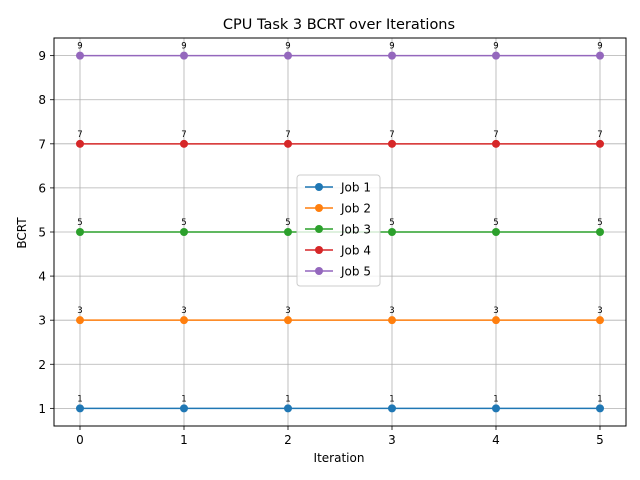  What do you see at coordinates (339, 458) in the screenshot?
I see `x-axis-title: Iteration` at bounding box center [339, 458].